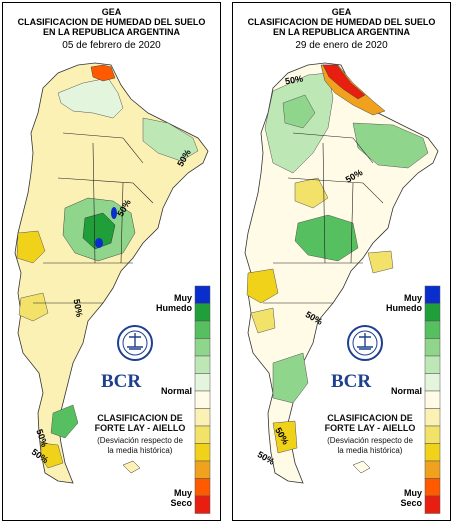 This screenshot has width=451, height=524. What do you see at coordinates (263, 320) in the screenshot?
I see `dry-zone-southwest` at bounding box center [263, 320].